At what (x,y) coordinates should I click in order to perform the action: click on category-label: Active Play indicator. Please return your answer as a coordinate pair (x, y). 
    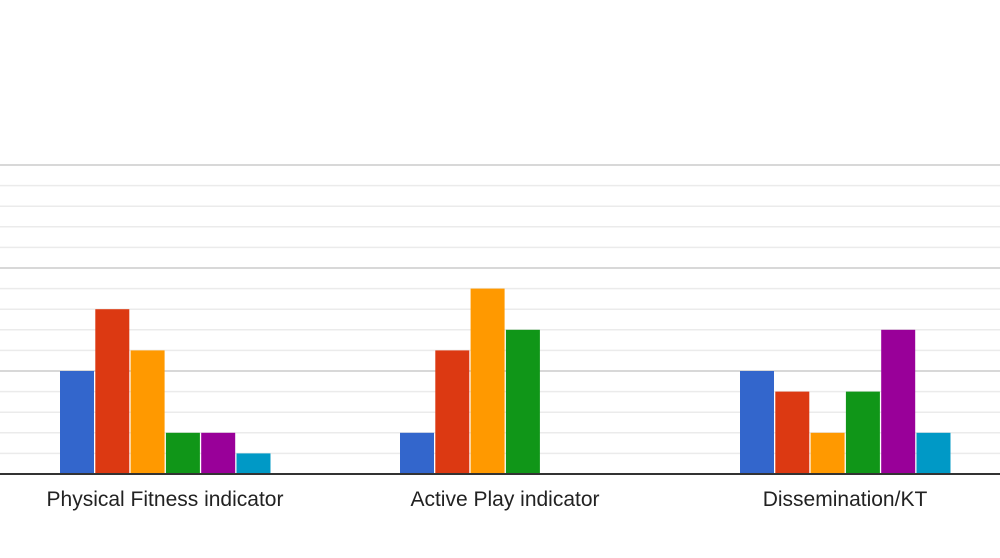
    Looking at the image, I should click on (504, 499).